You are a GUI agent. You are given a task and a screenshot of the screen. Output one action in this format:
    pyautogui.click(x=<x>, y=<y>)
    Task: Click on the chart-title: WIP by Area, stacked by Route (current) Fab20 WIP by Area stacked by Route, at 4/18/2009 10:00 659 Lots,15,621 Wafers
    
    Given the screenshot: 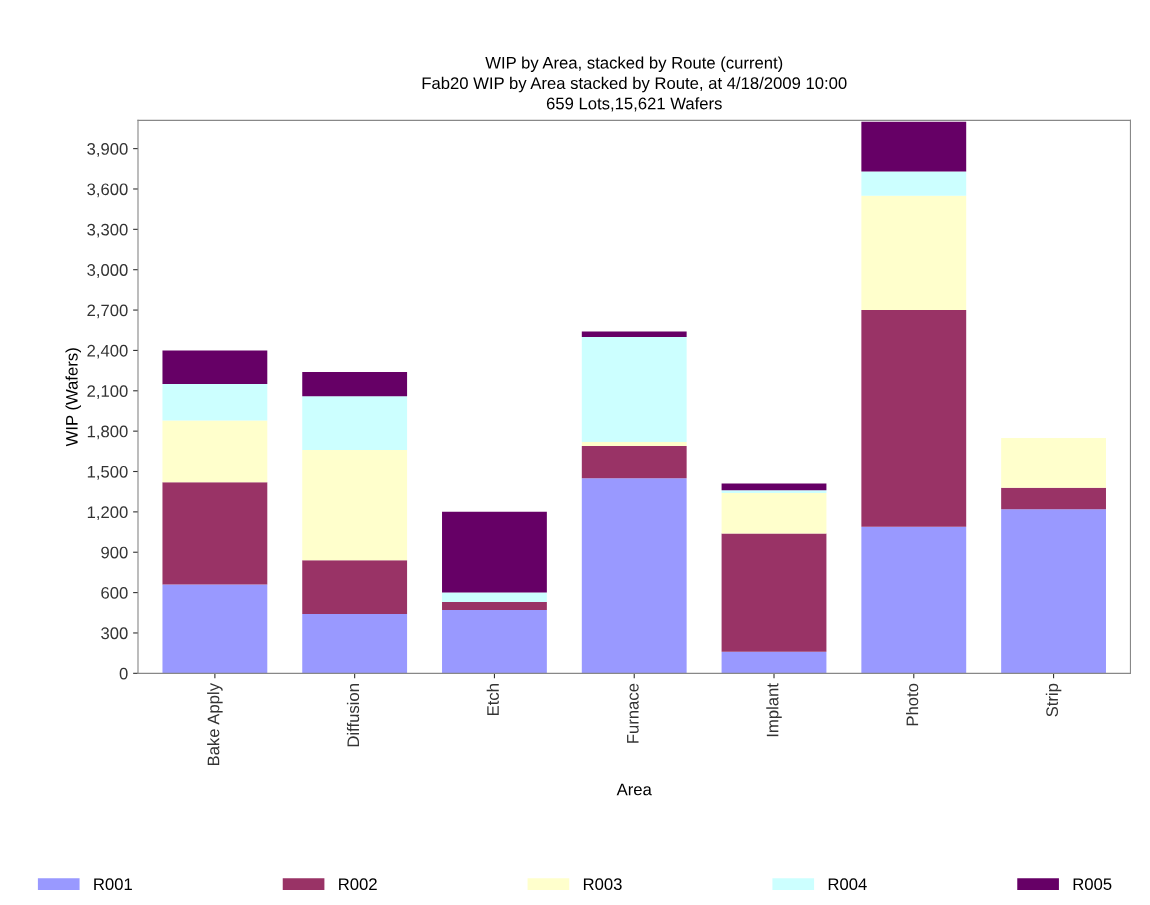 What is the action you would take?
    pyautogui.click(x=634, y=84)
    